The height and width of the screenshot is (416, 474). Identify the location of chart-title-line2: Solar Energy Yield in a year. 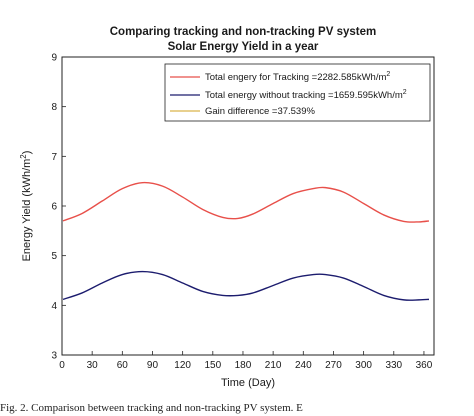
(243, 47).